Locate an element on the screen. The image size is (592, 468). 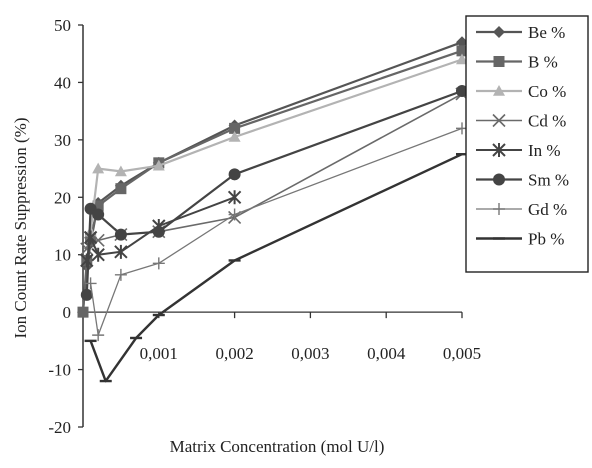
x-axis-title: Matrix Concentration (mol U/l) is located at coordinates (277, 446).